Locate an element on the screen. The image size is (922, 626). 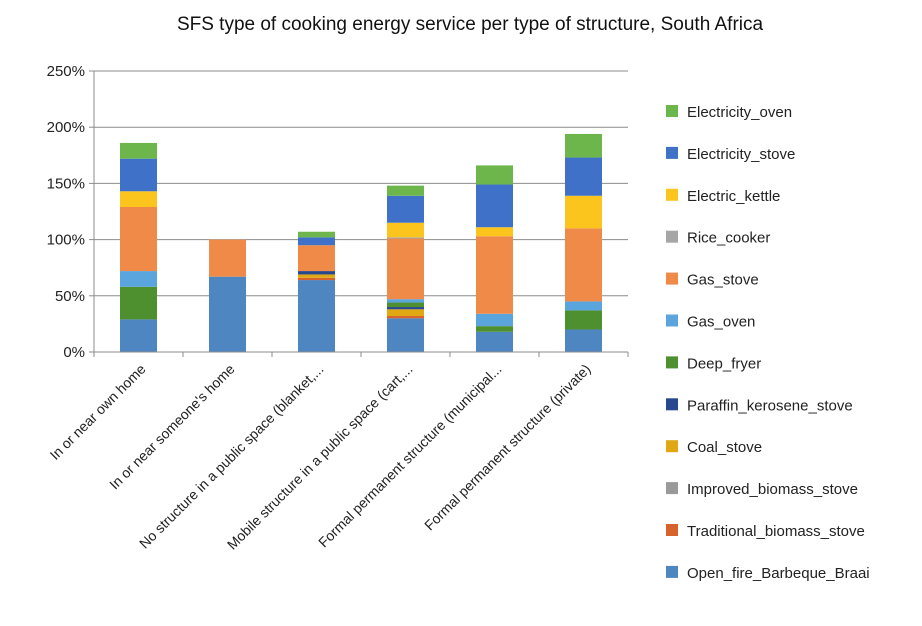
legend-label: Rice_cooker is located at coordinates (728, 238).